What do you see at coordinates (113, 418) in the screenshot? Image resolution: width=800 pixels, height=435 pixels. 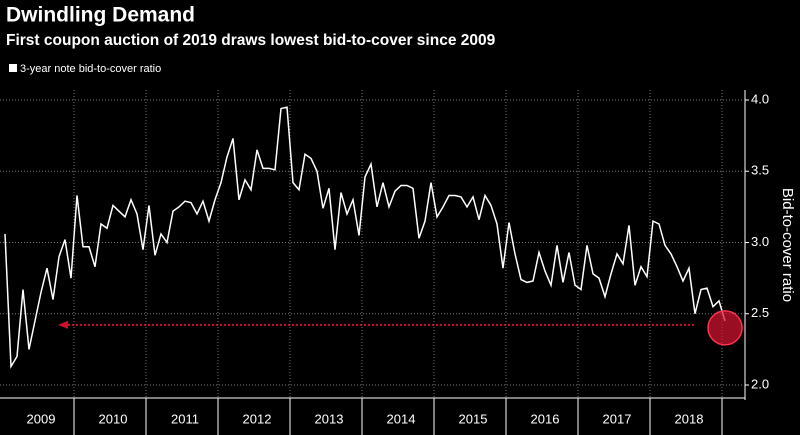 I see `x-tick-label: 2010` at bounding box center [113, 418].